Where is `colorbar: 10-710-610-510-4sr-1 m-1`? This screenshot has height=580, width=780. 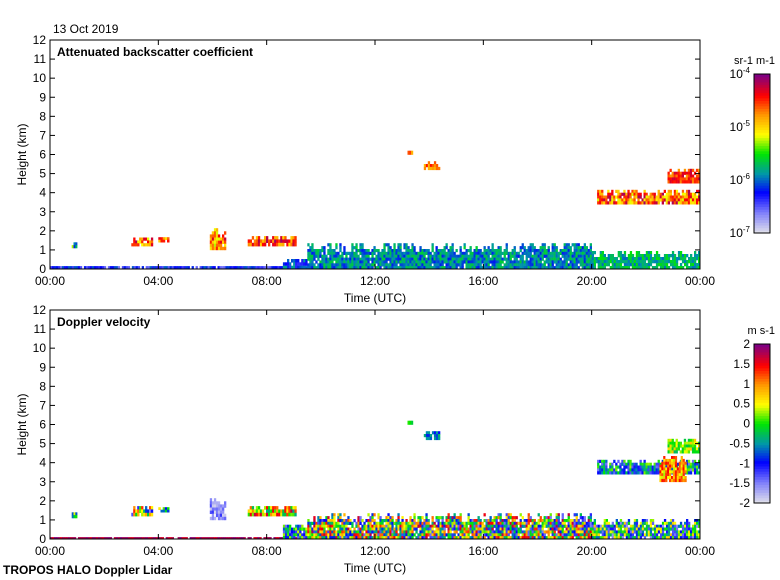
colorbar: 10-710-610-510-4sr-1 m-1 is located at coordinates (752, 147).